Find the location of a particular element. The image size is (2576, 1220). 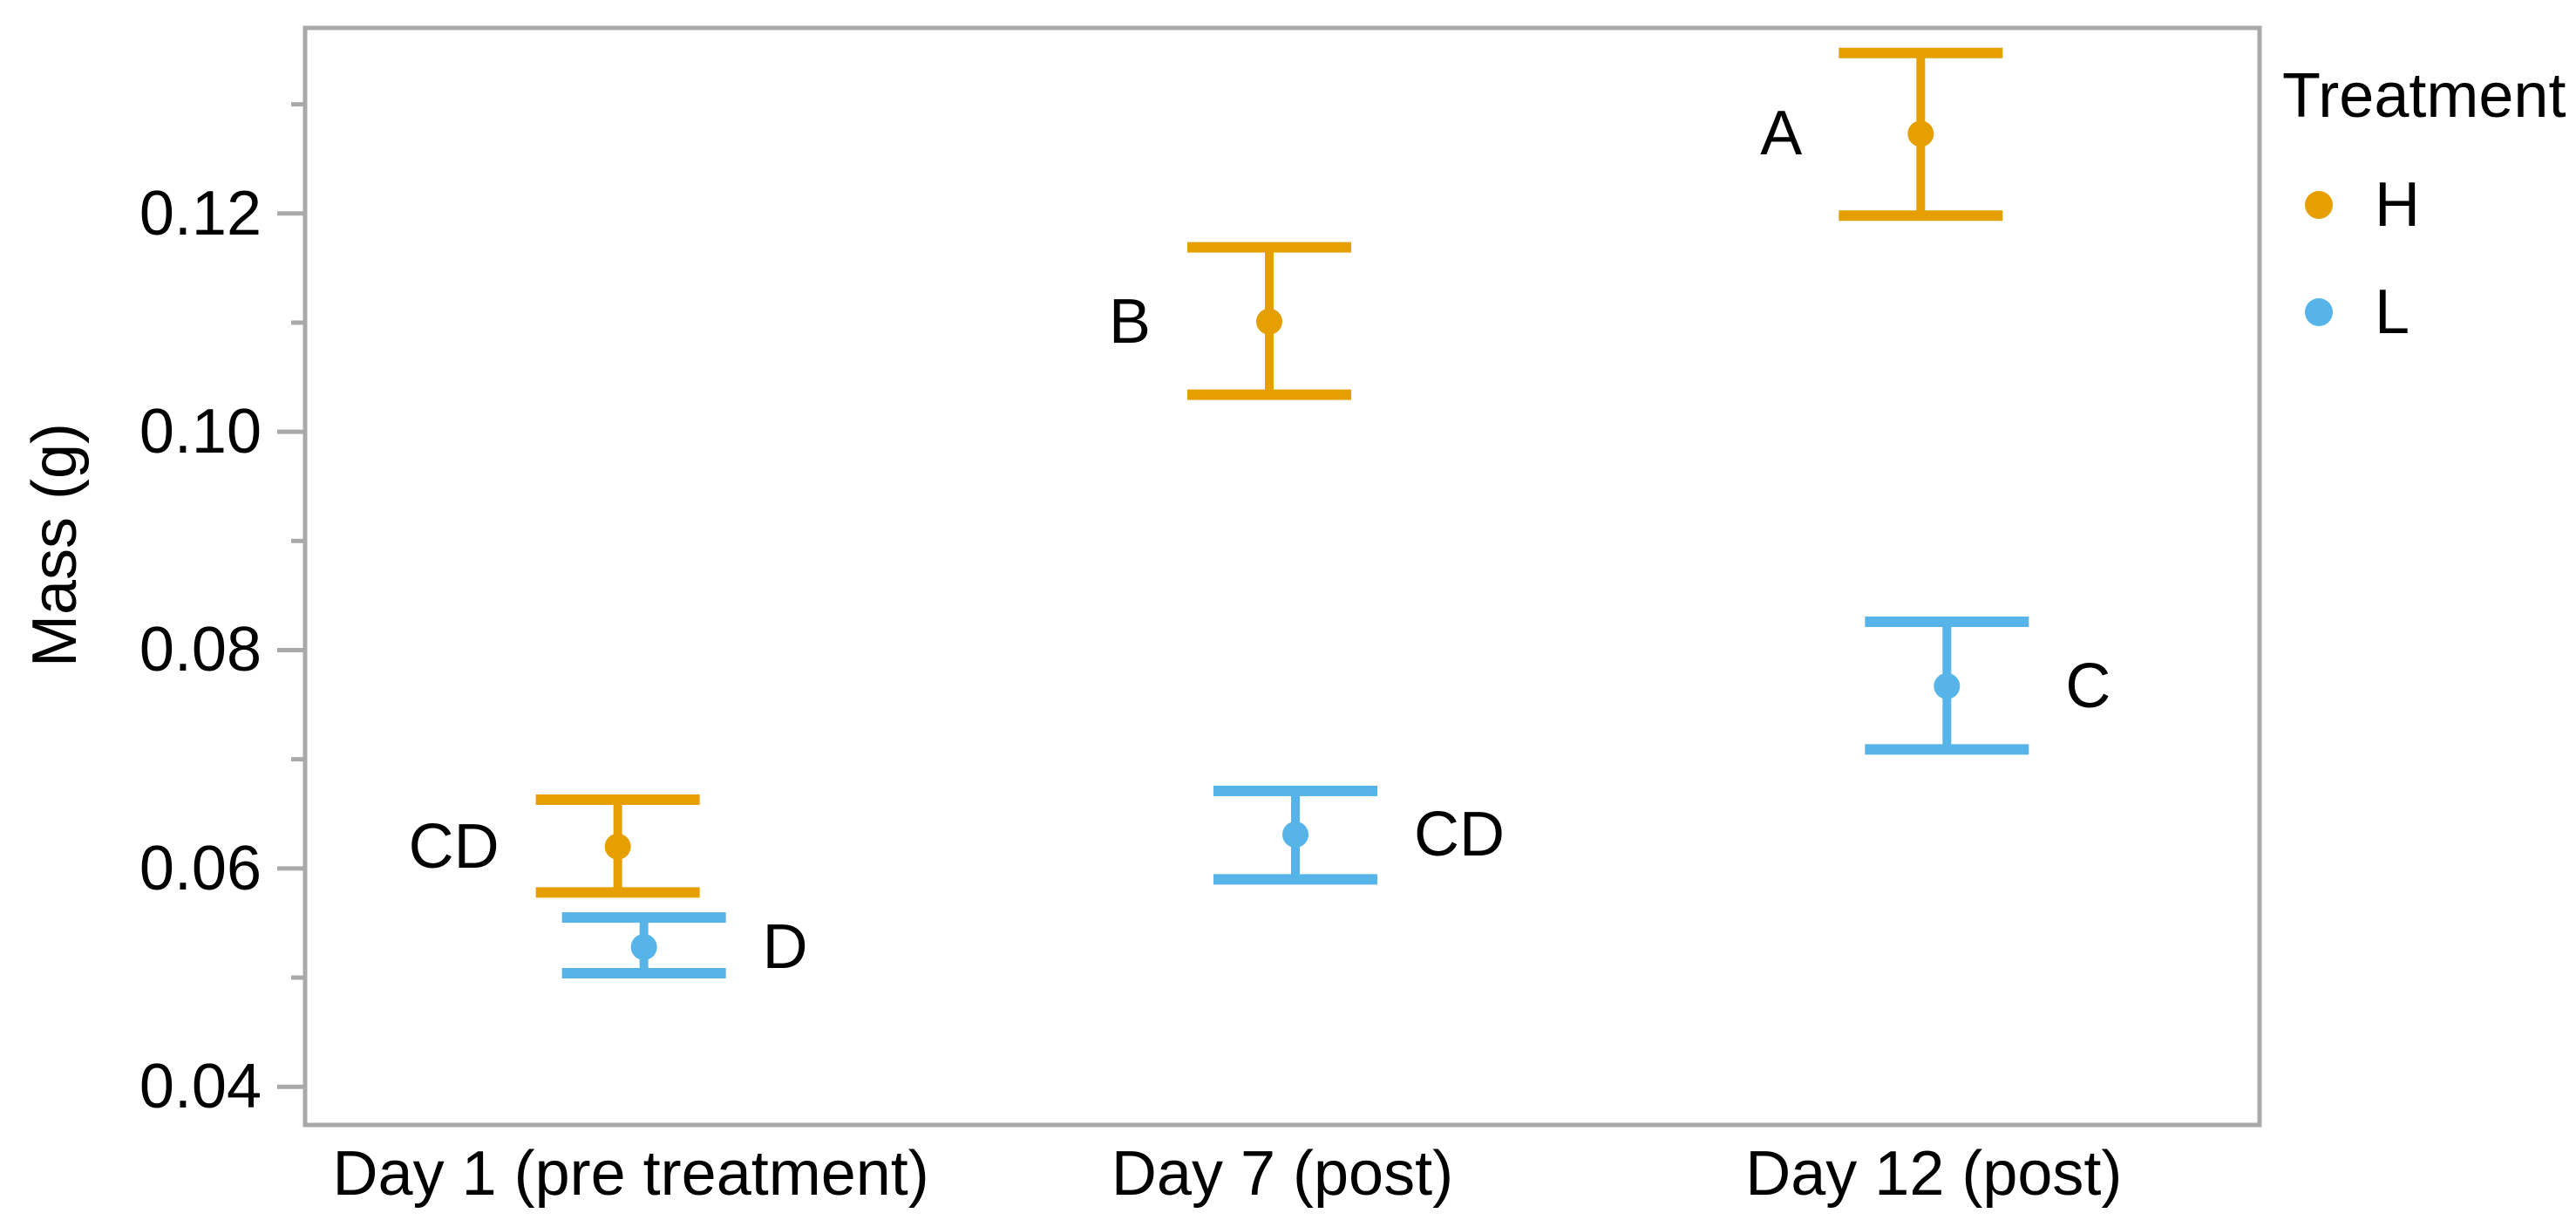

x-category-label: Day 7 (post) is located at coordinates (1283, 1174).